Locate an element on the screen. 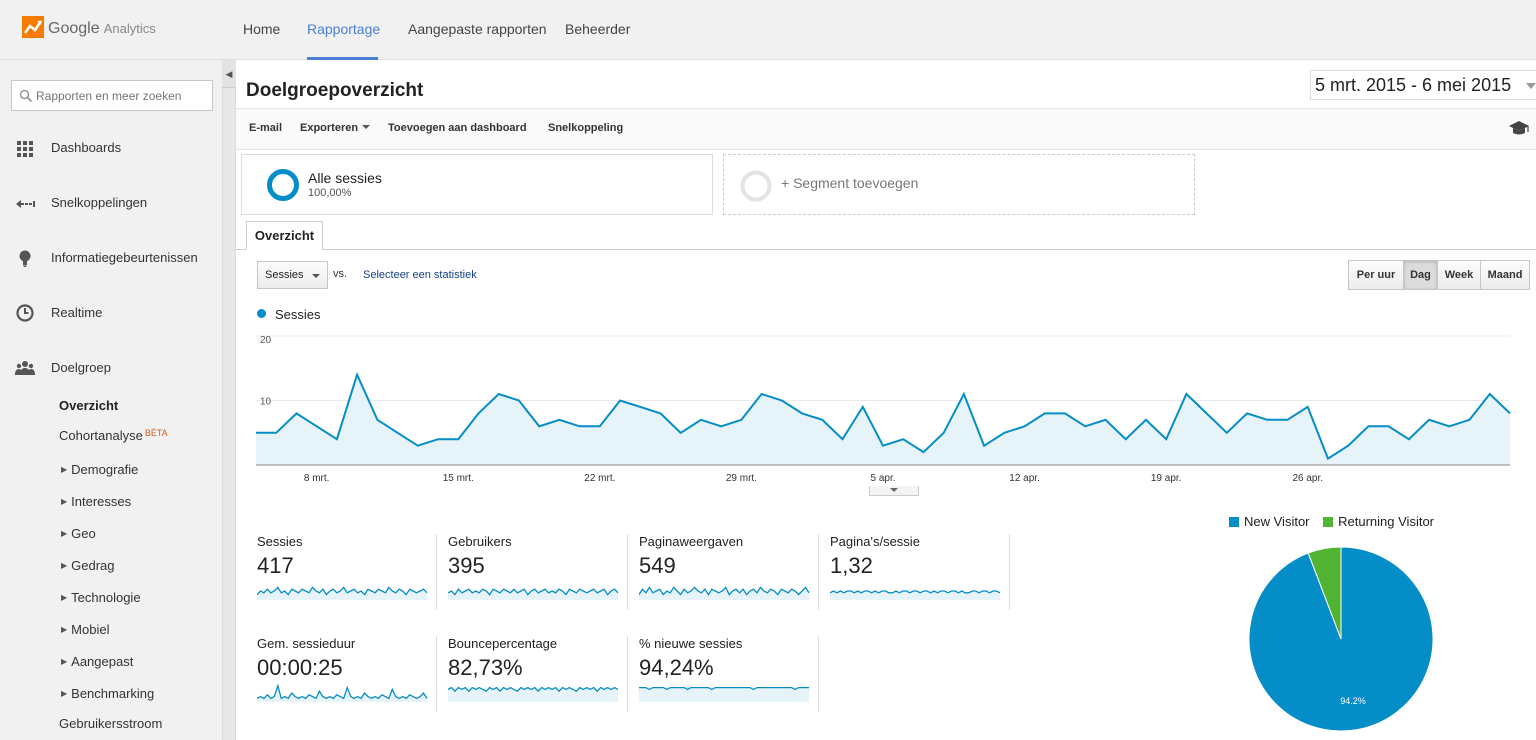 The image size is (1536, 740). segment-percentage: 100,00% is located at coordinates (330, 193).